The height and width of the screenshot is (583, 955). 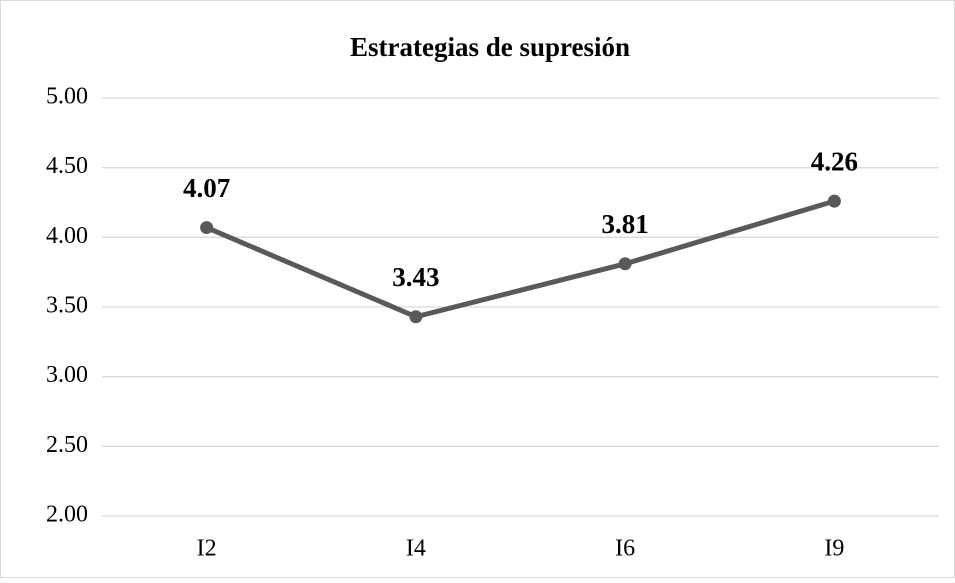 What do you see at coordinates (834, 161) in the screenshot?
I see `data-label: 4.26` at bounding box center [834, 161].